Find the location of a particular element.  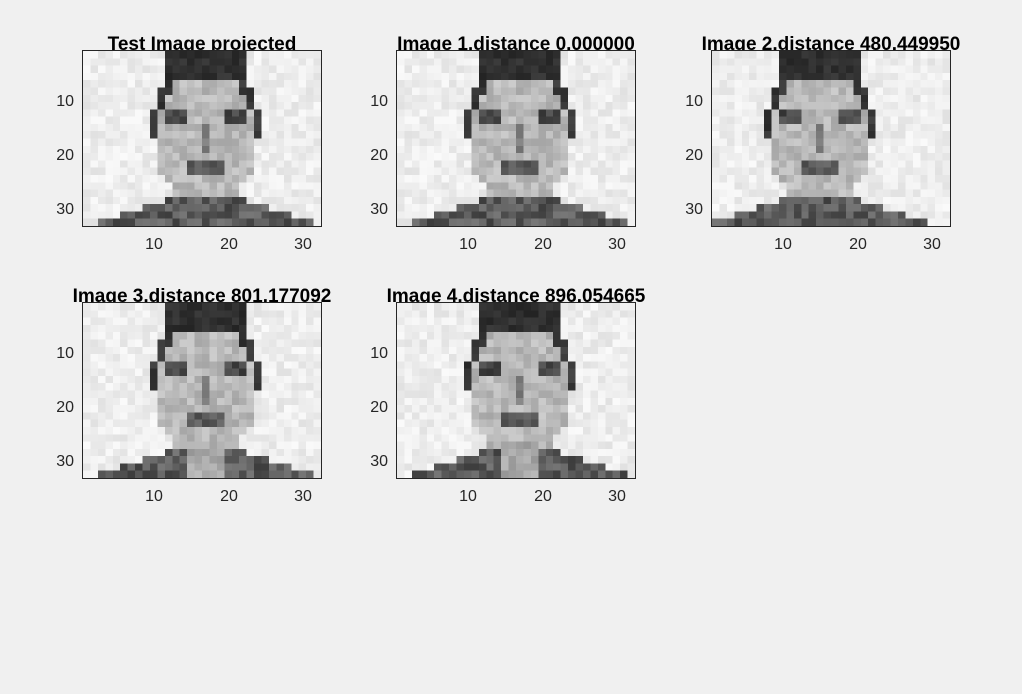

subplot-title: Image 4,distance 896.054665 is located at coordinates (516, 296).